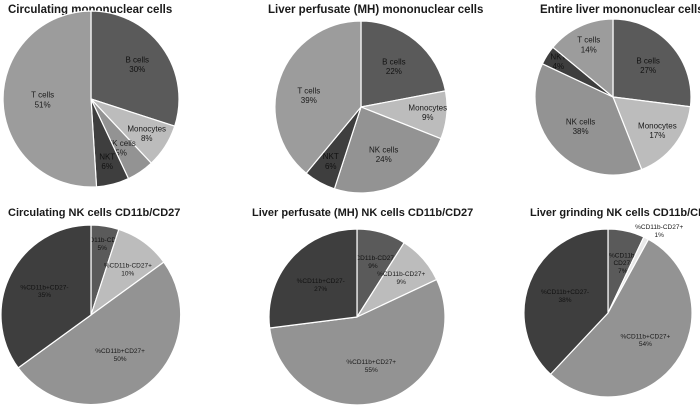 Image resolution: width=700 pixels, height=407 pixels. I want to click on slice-label-b-cells: B cells 27%, so click(648, 65).